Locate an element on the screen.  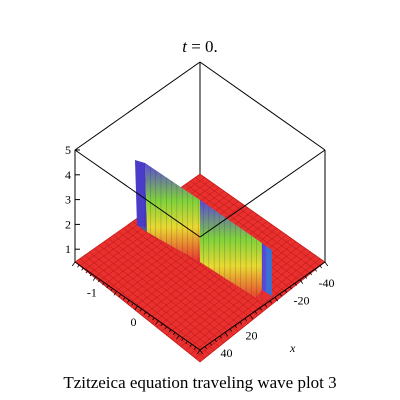
x-axis-label: x is located at coordinates (292, 348).